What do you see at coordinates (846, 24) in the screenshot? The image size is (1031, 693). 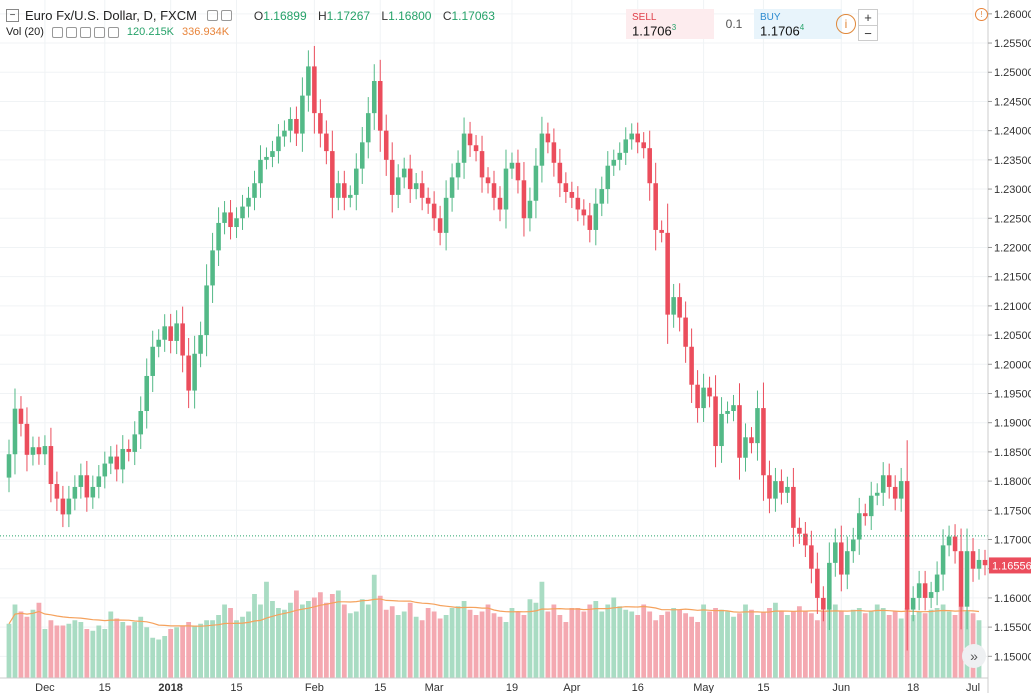 I see `info-icon: i` at bounding box center [846, 24].